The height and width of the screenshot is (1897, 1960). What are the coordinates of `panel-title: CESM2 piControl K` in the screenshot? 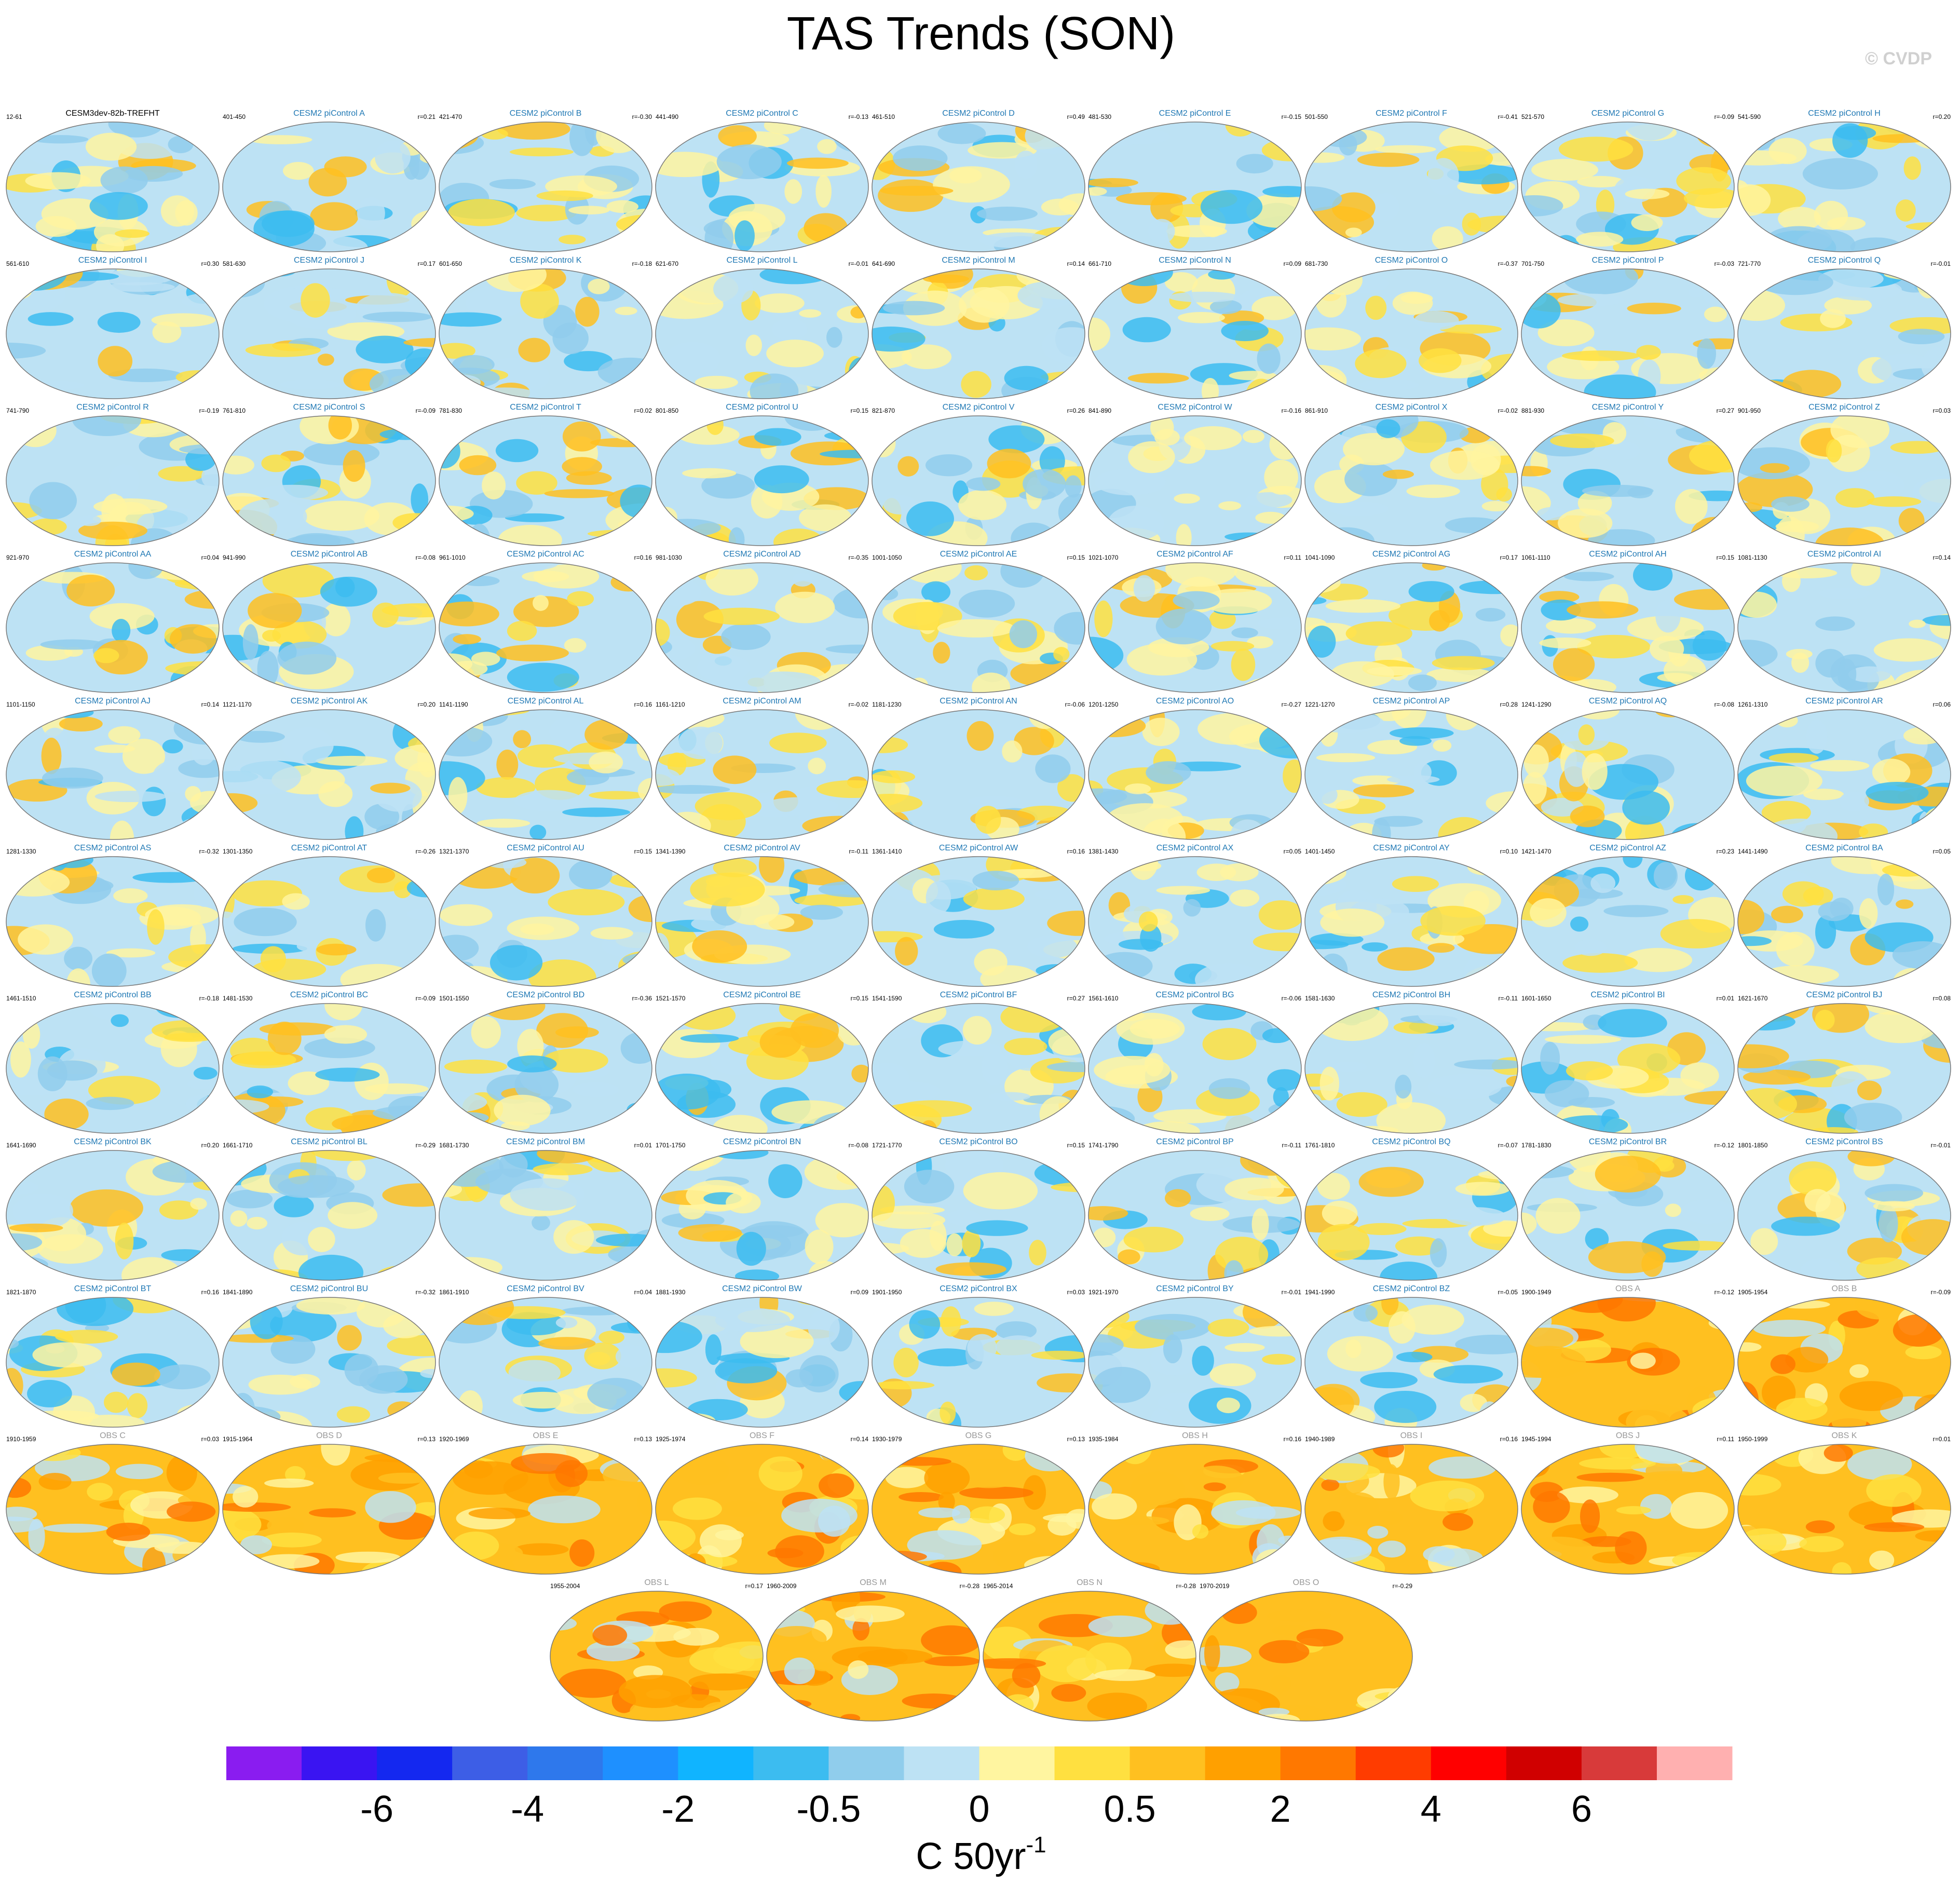 It's located at (546, 260).